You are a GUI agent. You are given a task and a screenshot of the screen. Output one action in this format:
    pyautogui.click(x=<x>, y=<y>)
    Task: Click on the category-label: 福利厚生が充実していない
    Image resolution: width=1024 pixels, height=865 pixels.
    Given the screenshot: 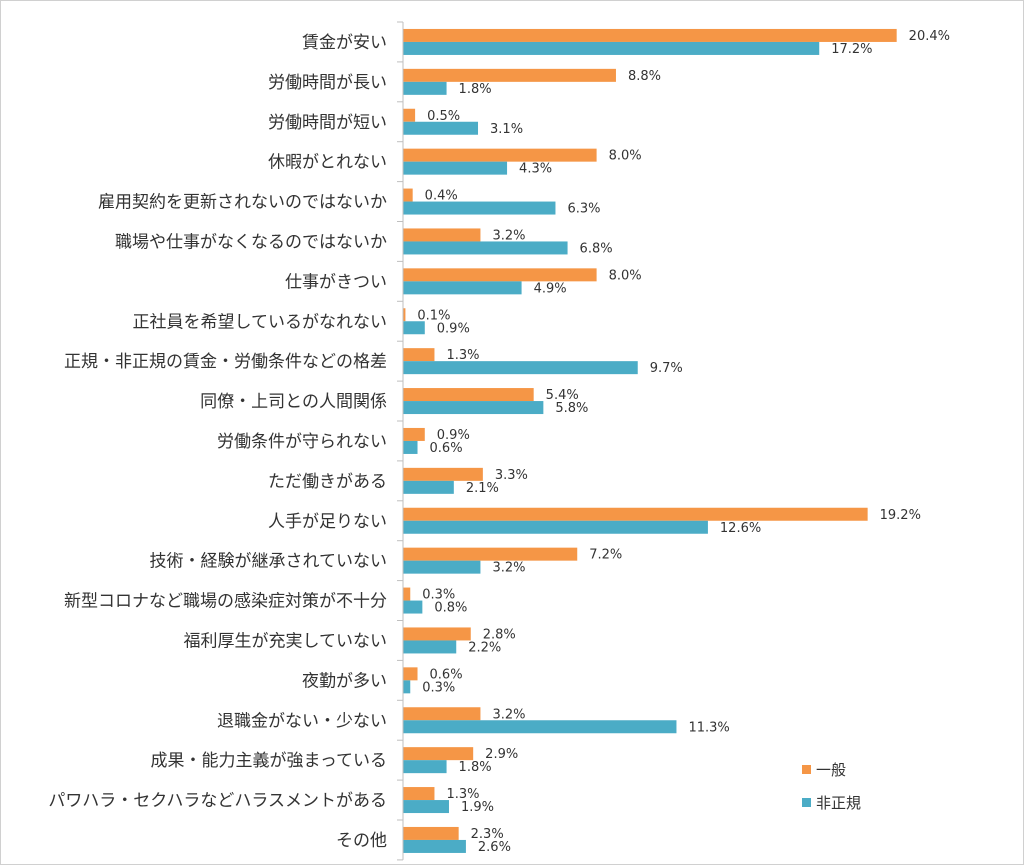 What is the action you would take?
    pyautogui.click(x=286, y=641)
    